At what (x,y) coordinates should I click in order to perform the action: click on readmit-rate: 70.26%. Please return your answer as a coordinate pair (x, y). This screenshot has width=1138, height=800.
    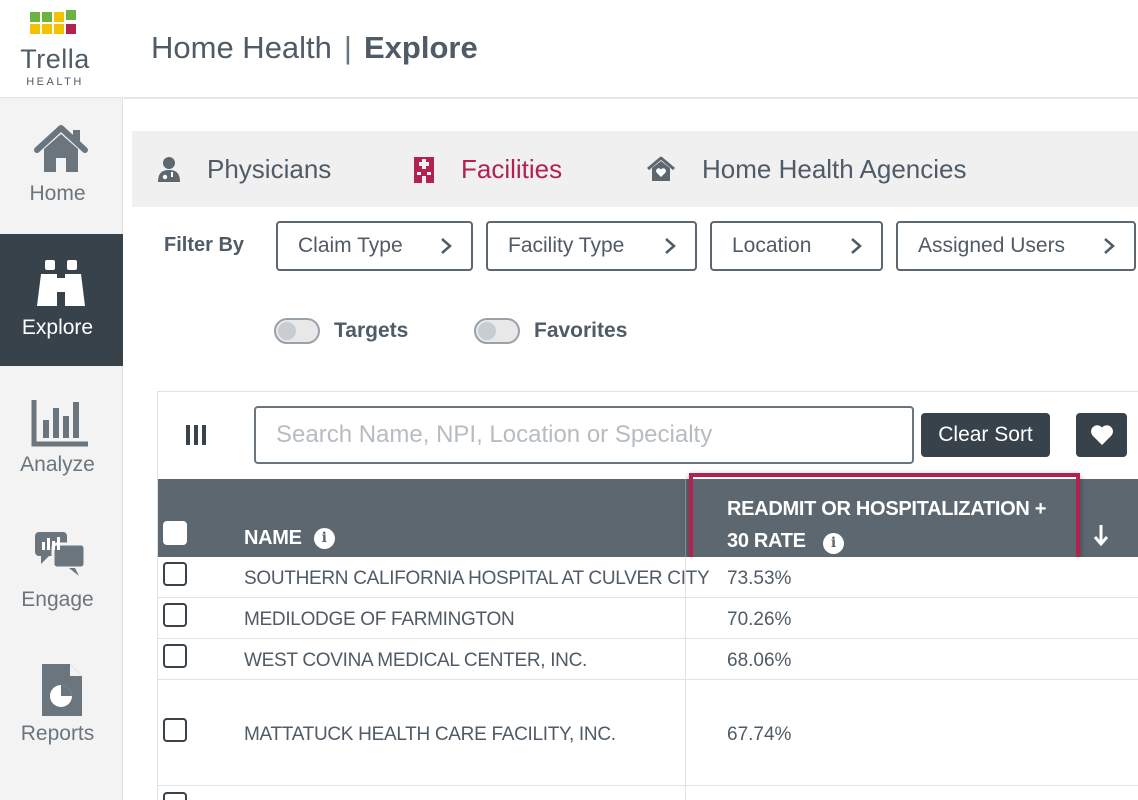
    Looking at the image, I should click on (759, 619).